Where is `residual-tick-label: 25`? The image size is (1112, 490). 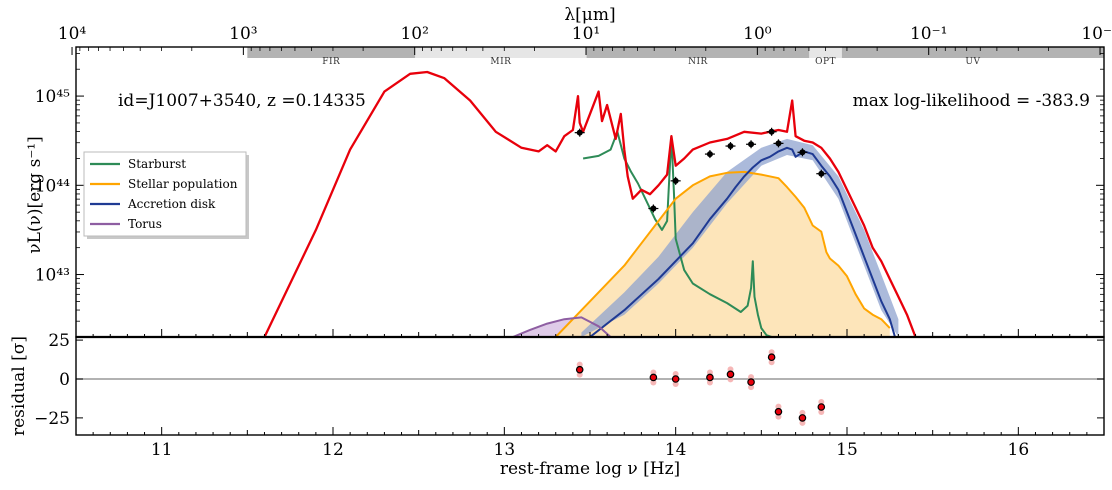 residual-tick-label: 25 is located at coordinates (59, 341).